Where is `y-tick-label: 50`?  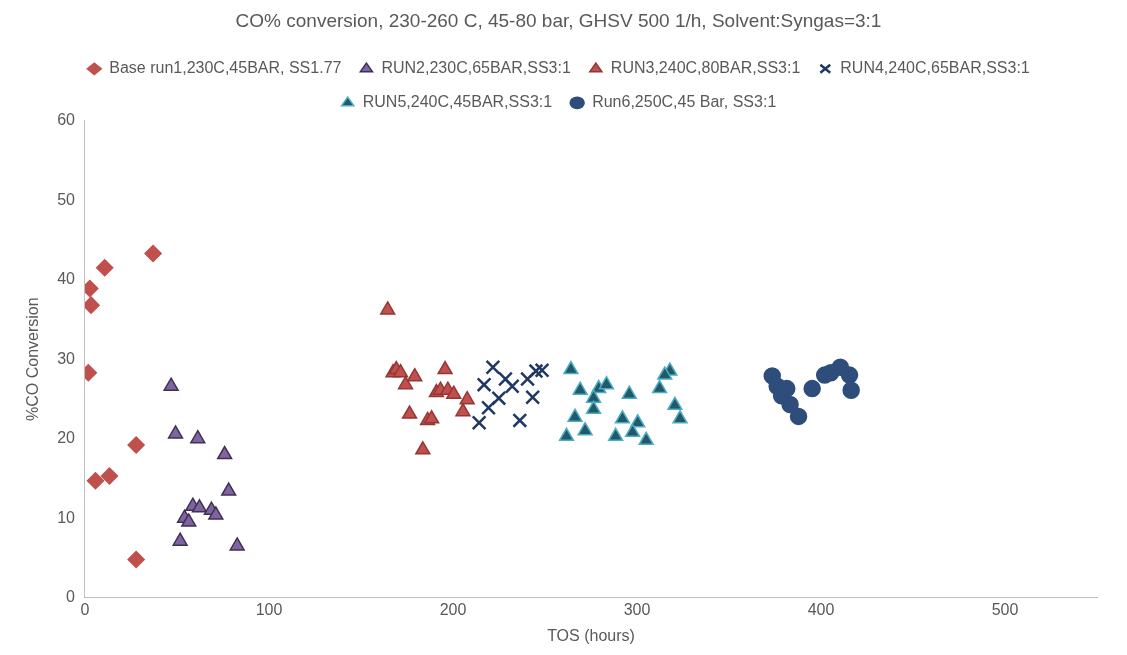
y-tick-label: 50 is located at coordinates (66, 199).